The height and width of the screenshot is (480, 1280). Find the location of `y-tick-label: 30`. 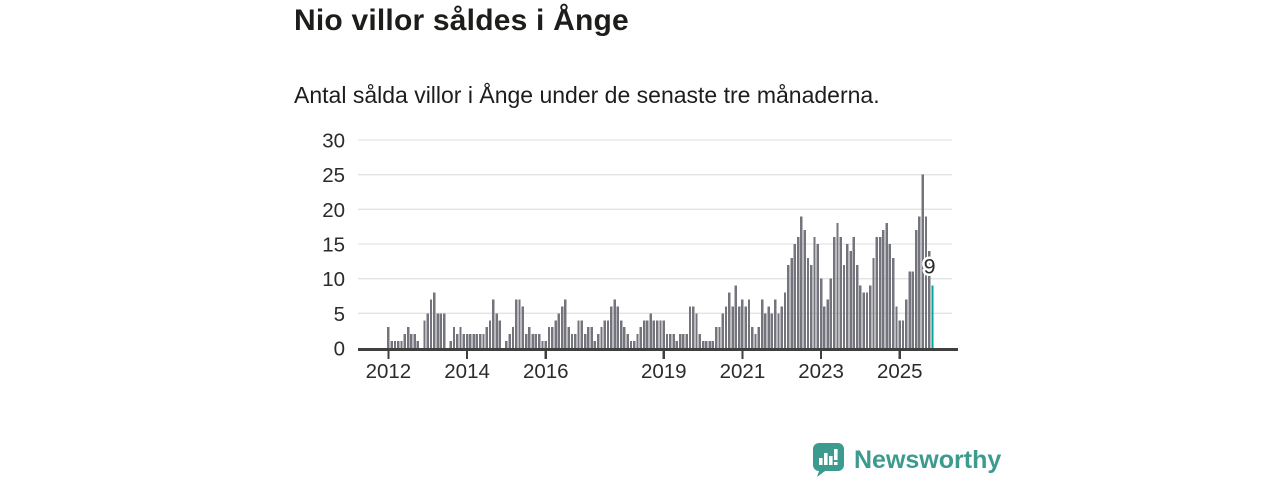

y-tick-label: 30 is located at coordinates (333, 141).